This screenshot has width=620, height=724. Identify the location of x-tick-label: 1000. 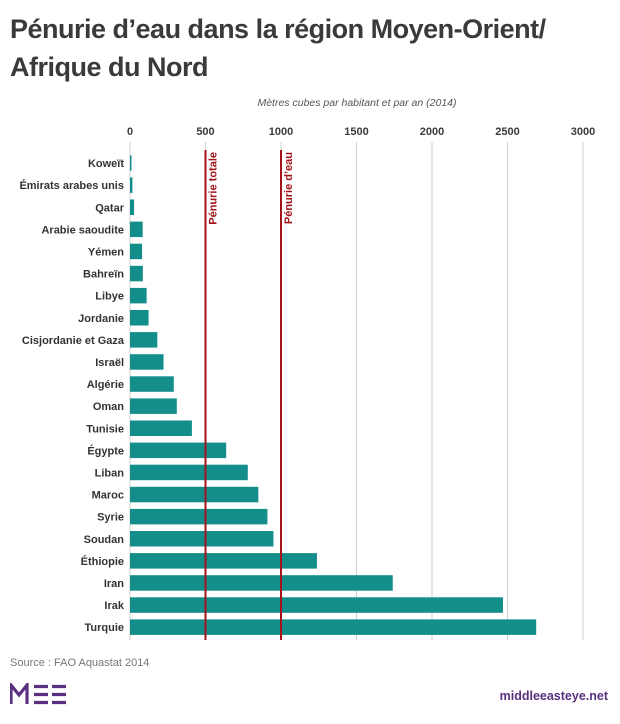
(281, 132).